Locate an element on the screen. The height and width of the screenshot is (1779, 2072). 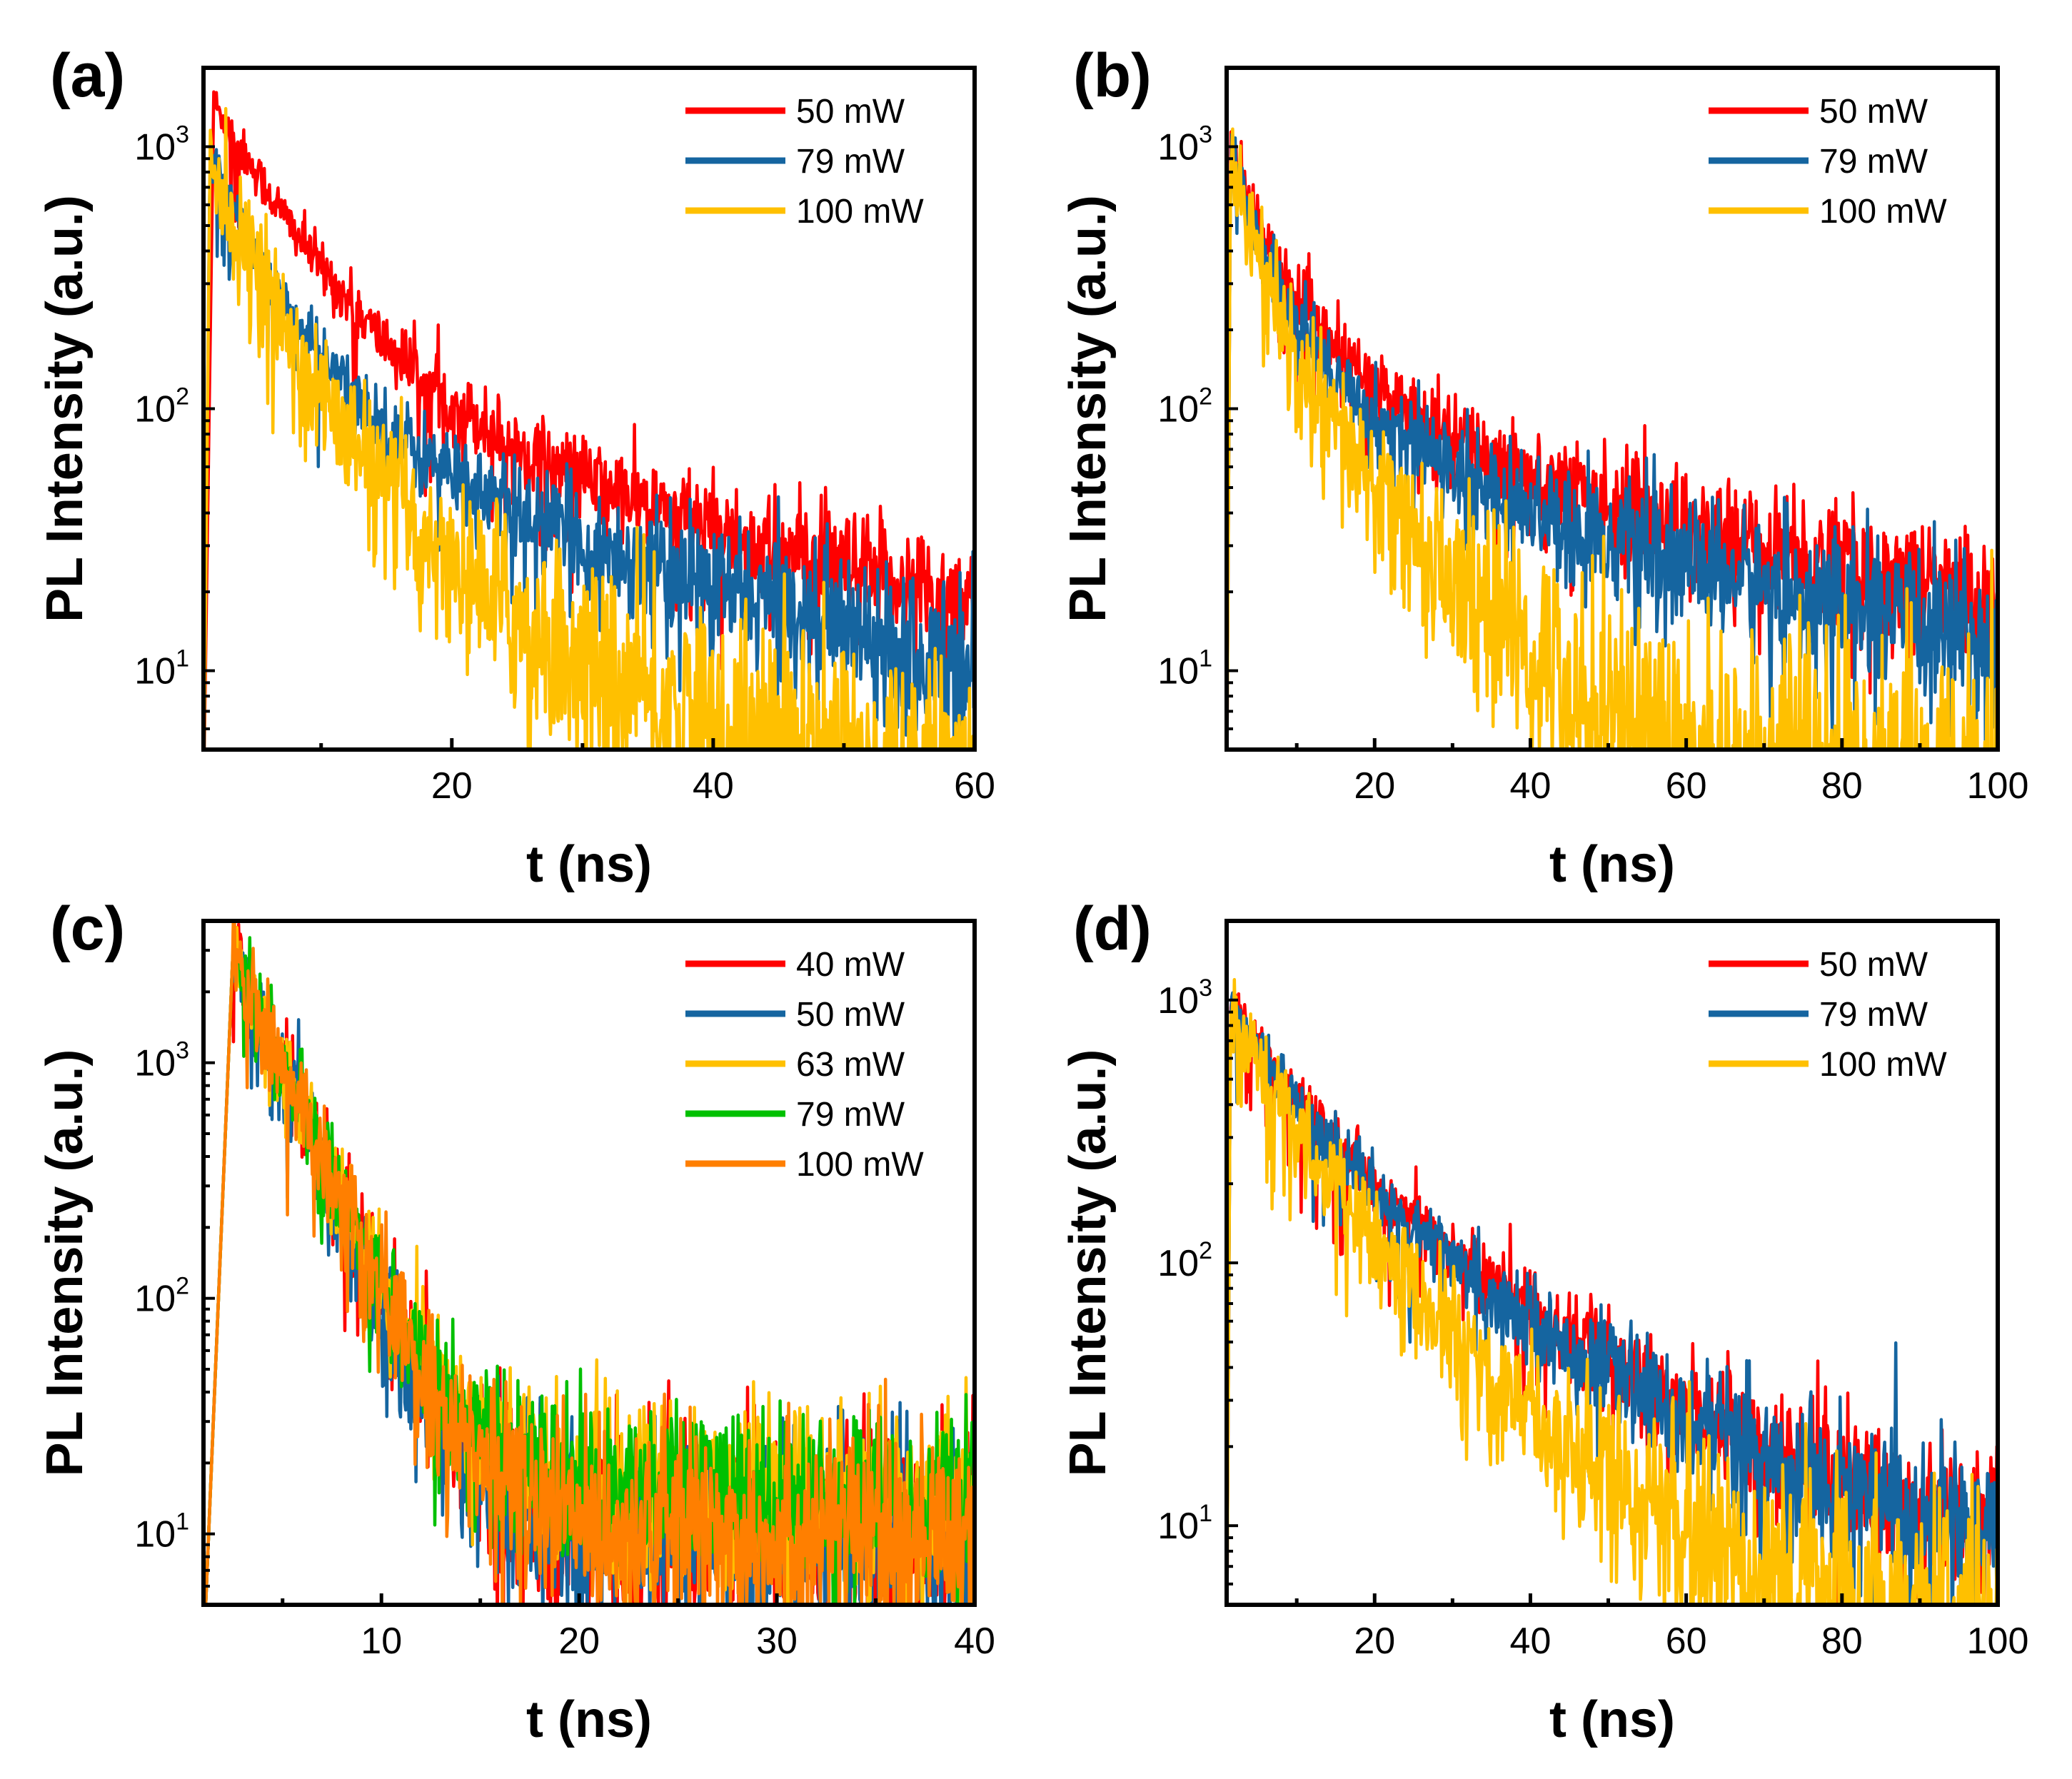
legend-label: 40 mW is located at coordinates (850, 965).